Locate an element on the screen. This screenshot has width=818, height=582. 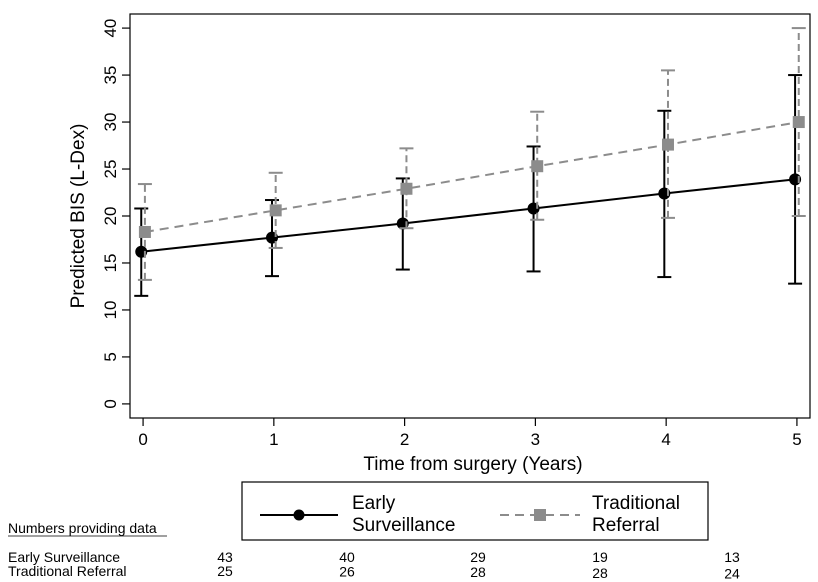
numbers-cell: 40 is located at coordinates (347, 557).